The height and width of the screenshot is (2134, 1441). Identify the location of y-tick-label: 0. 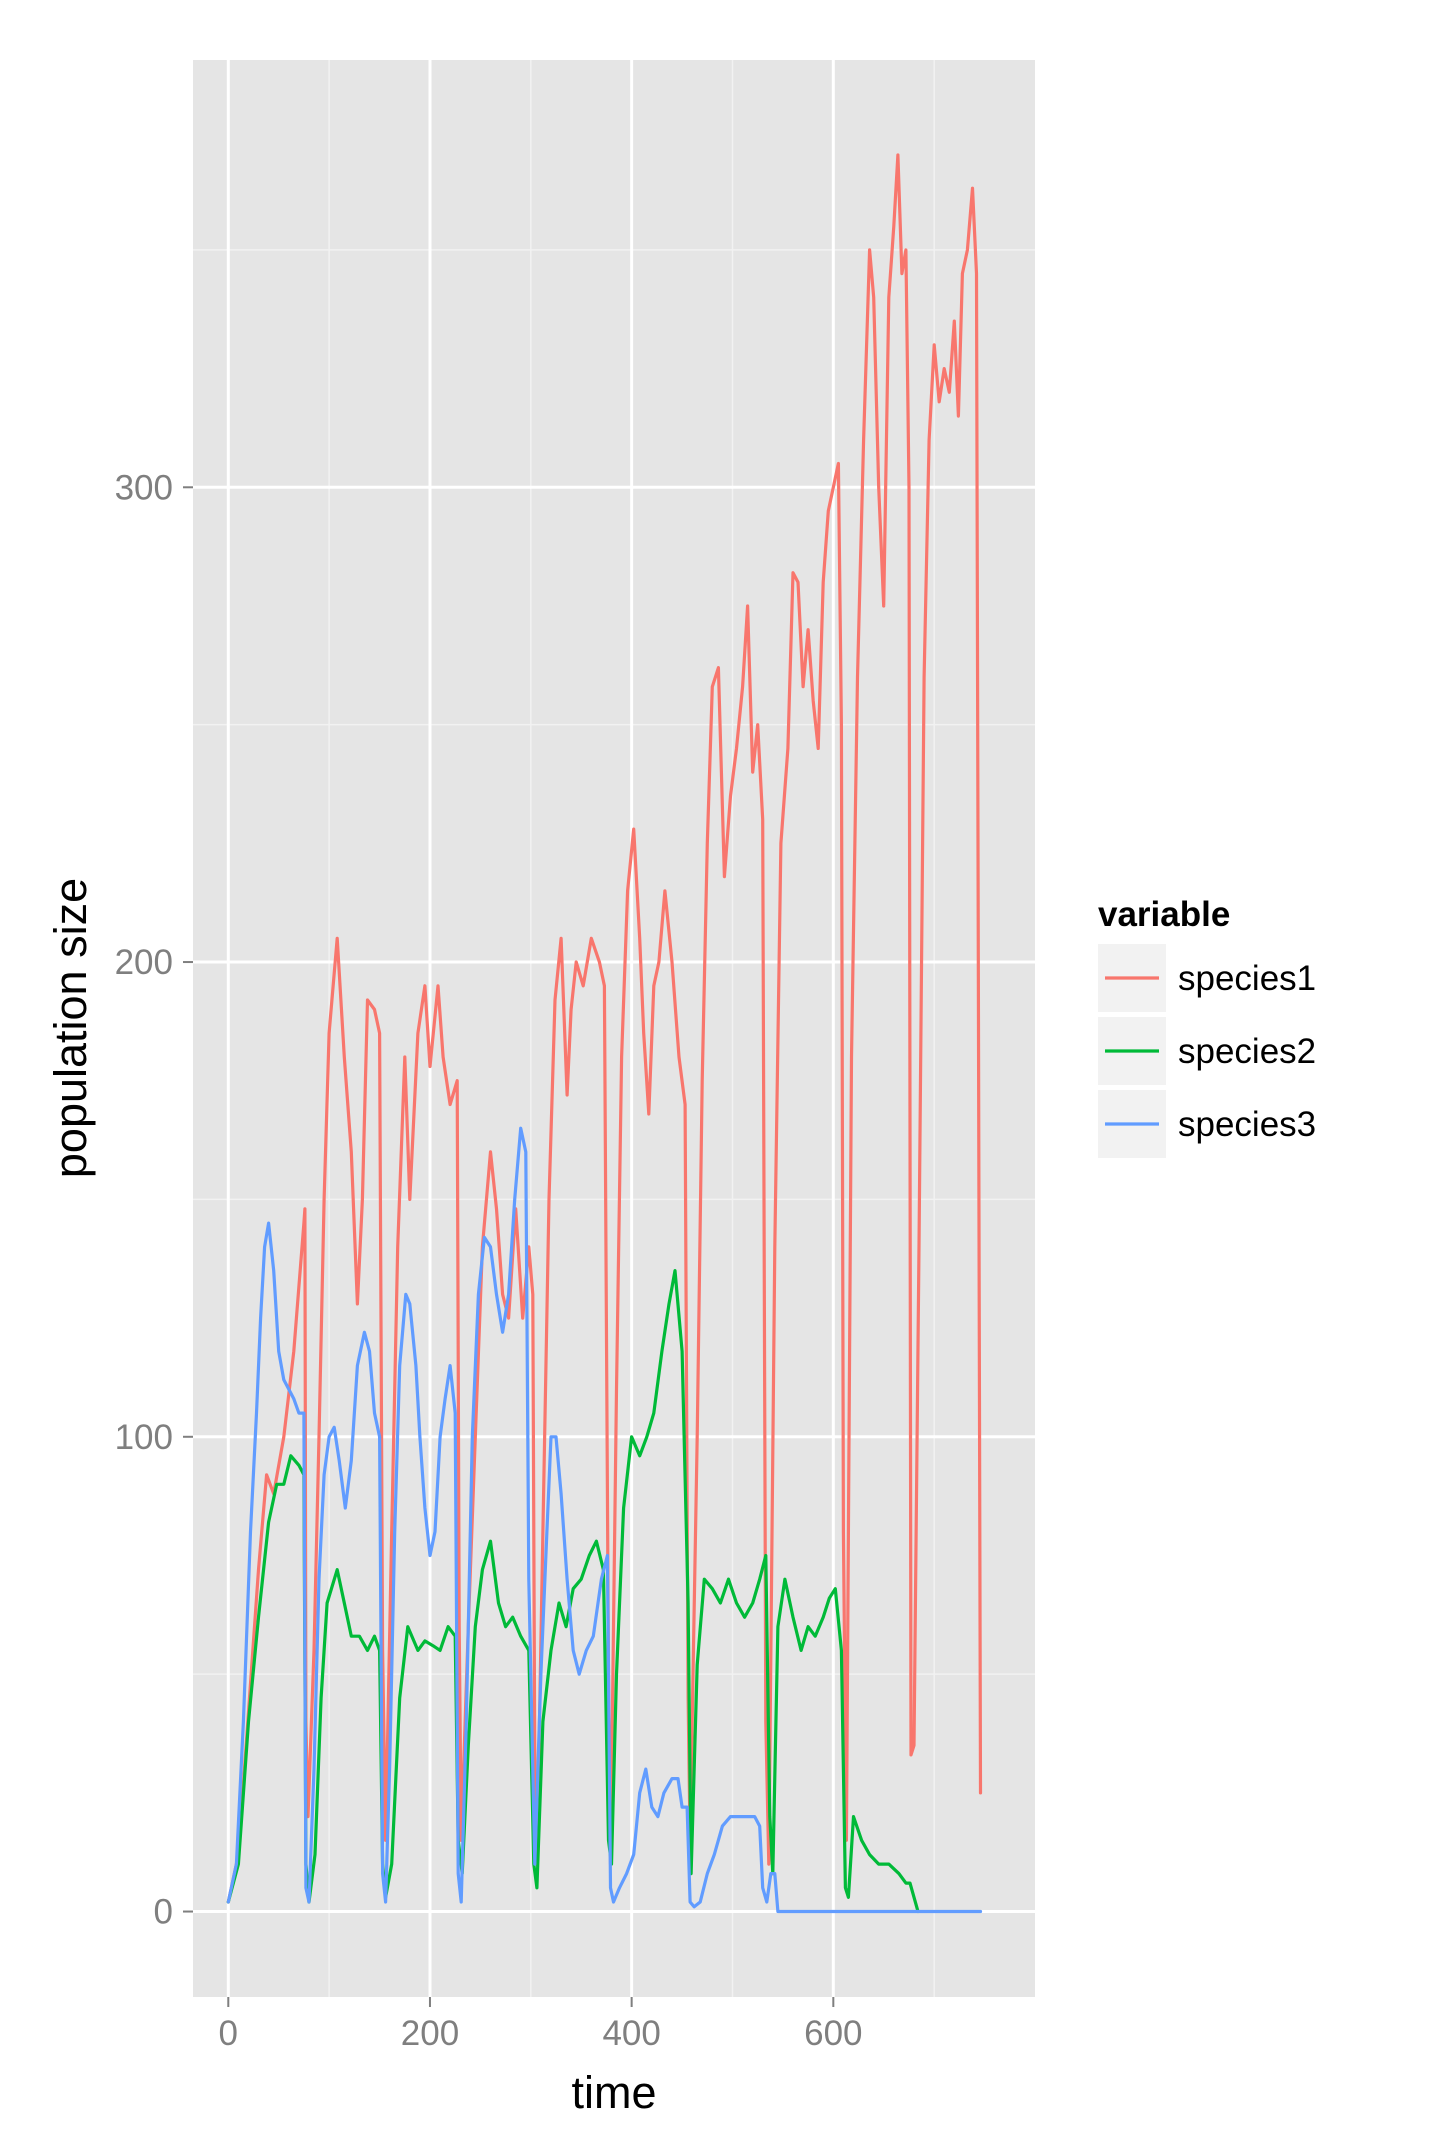
(163, 1912).